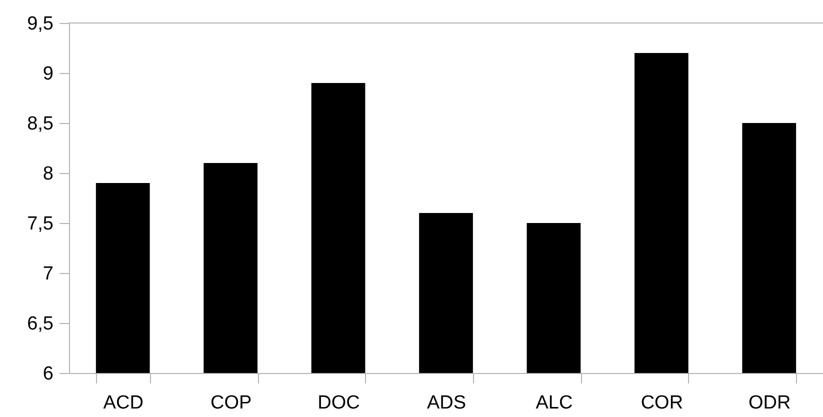 Image resolution: width=823 pixels, height=417 pixels. I want to click on y-tick-label: 7, so click(48, 274).